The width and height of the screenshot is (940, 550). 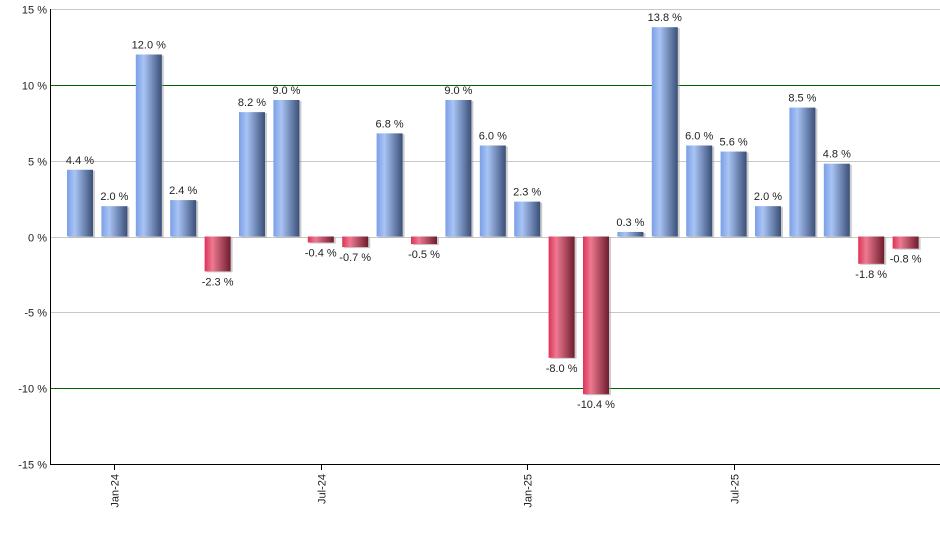 What do you see at coordinates (149, 46) in the screenshot?
I see `bar-value-label: 12.0 %` at bounding box center [149, 46].